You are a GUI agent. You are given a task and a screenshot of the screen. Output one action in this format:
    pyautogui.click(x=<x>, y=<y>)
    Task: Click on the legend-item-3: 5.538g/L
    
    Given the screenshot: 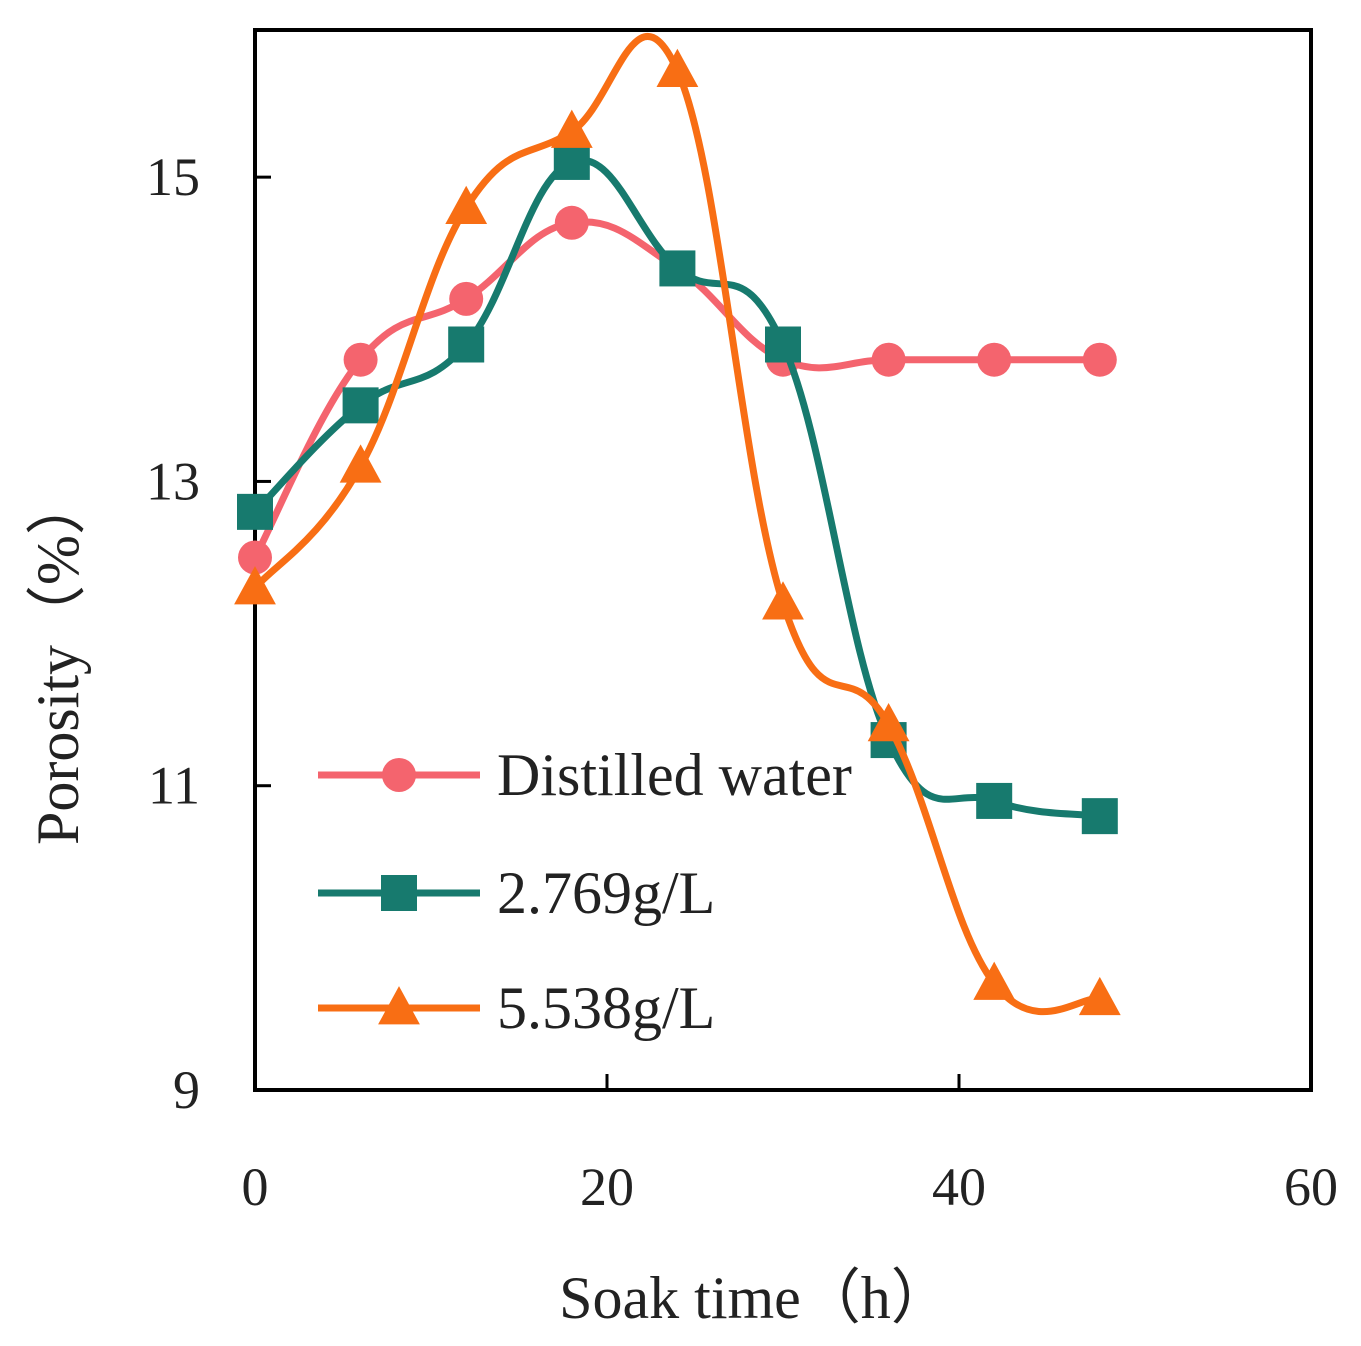 What is the action you would take?
    pyautogui.click(x=516, y=1008)
    